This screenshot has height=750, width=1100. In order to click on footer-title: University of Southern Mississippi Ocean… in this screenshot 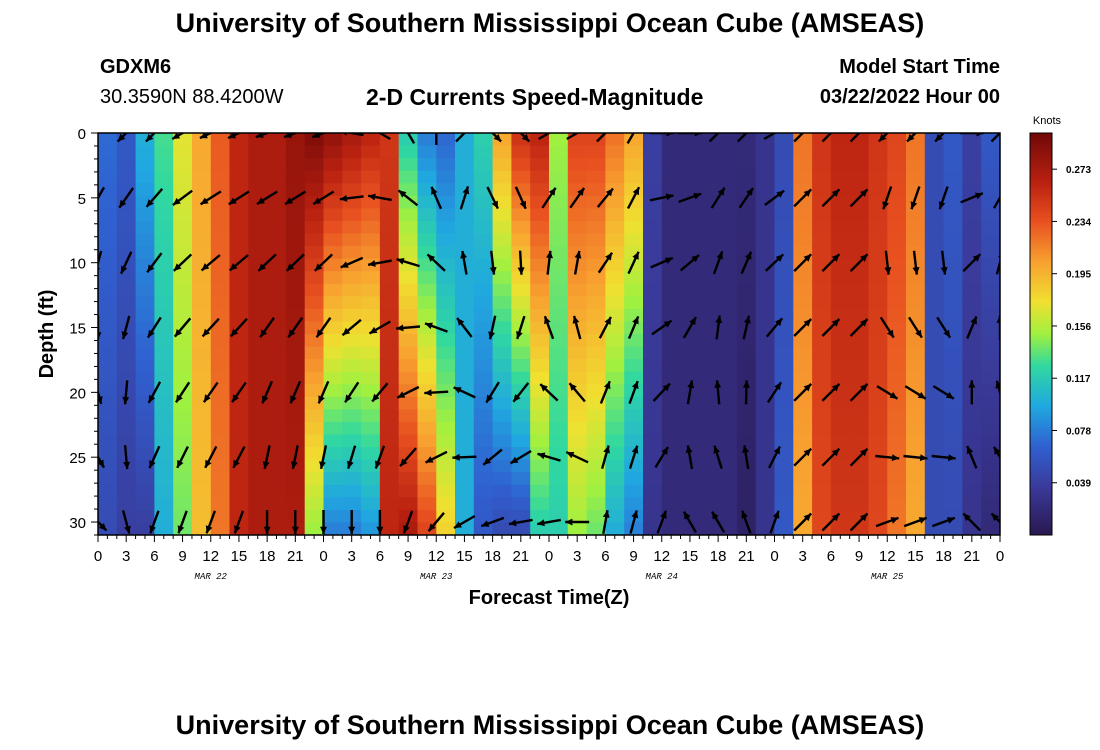, I will do `click(550, 725)`.